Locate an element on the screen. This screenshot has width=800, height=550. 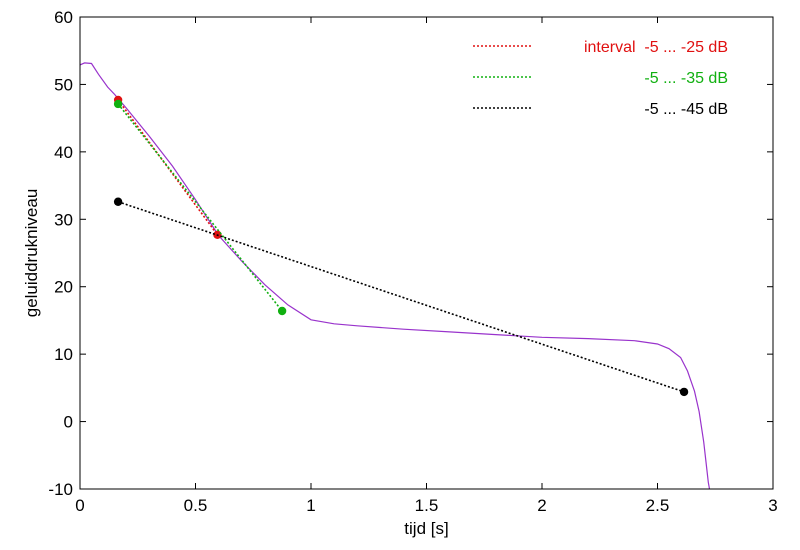
y-tick-label: 30 is located at coordinates (63, 219).